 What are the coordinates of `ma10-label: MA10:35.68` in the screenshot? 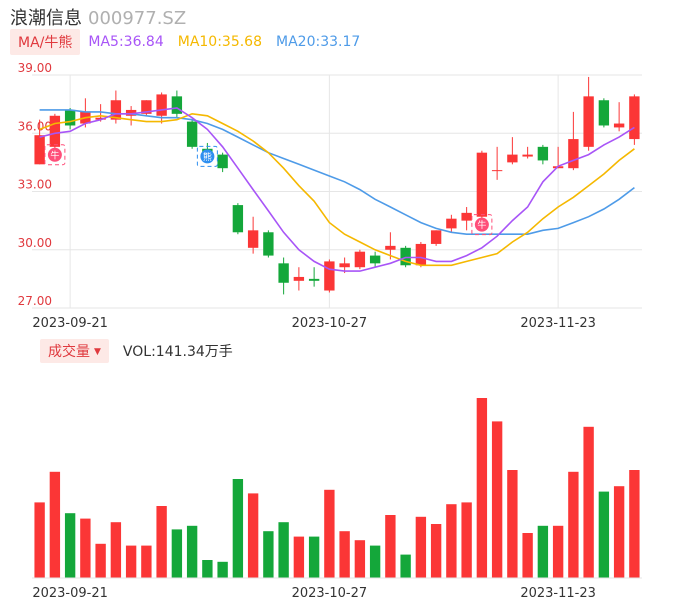 It's located at (220, 42).